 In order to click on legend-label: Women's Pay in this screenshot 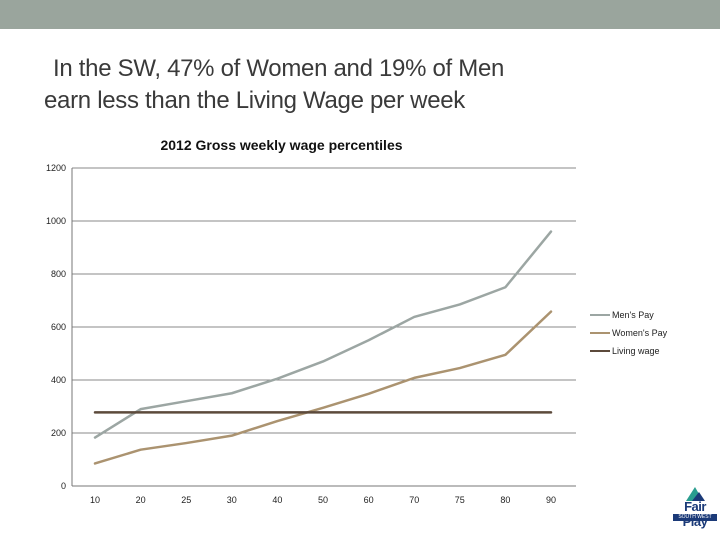, I will do `click(640, 333)`.